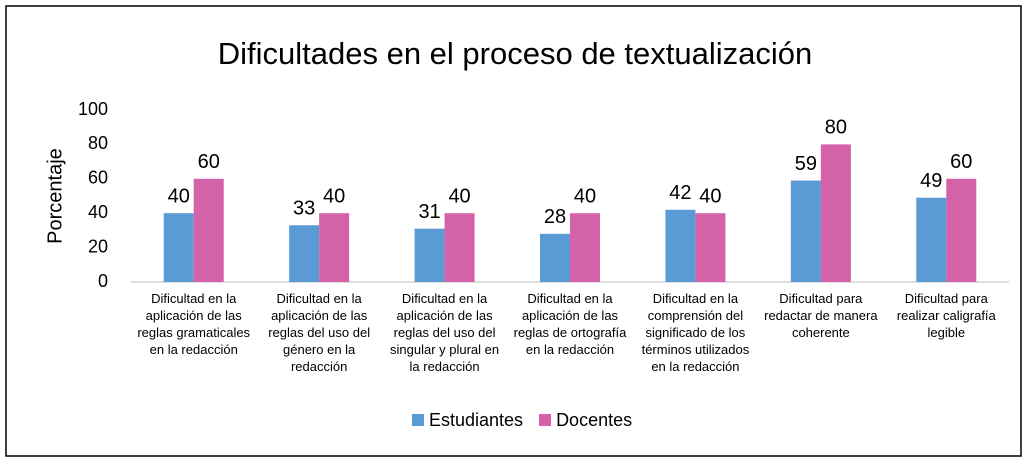 The height and width of the screenshot is (462, 1029). What do you see at coordinates (98, 246) in the screenshot?
I see `y-tick-label: 20` at bounding box center [98, 246].